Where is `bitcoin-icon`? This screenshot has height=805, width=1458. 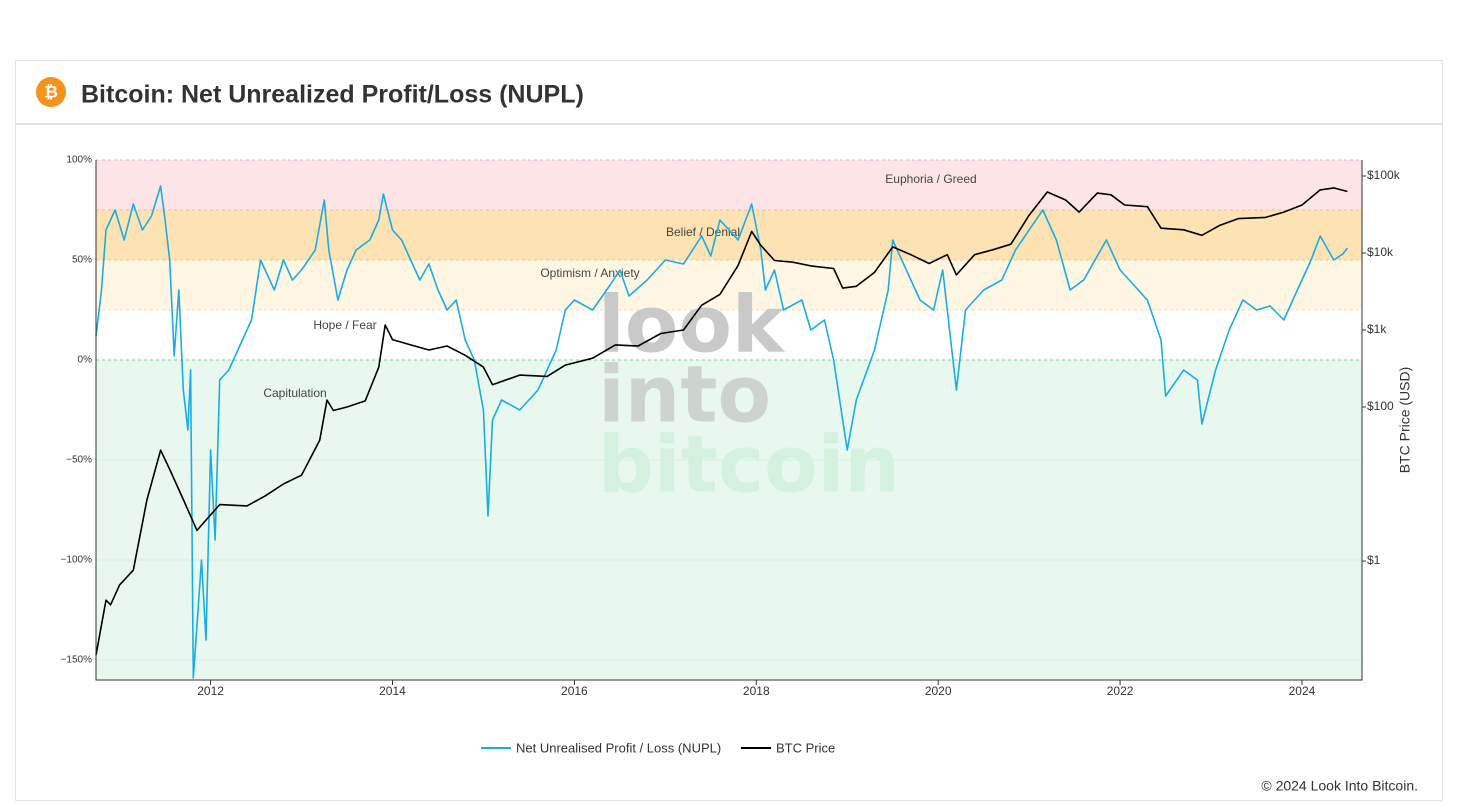 bitcoin-icon is located at coordinates (51, 92).